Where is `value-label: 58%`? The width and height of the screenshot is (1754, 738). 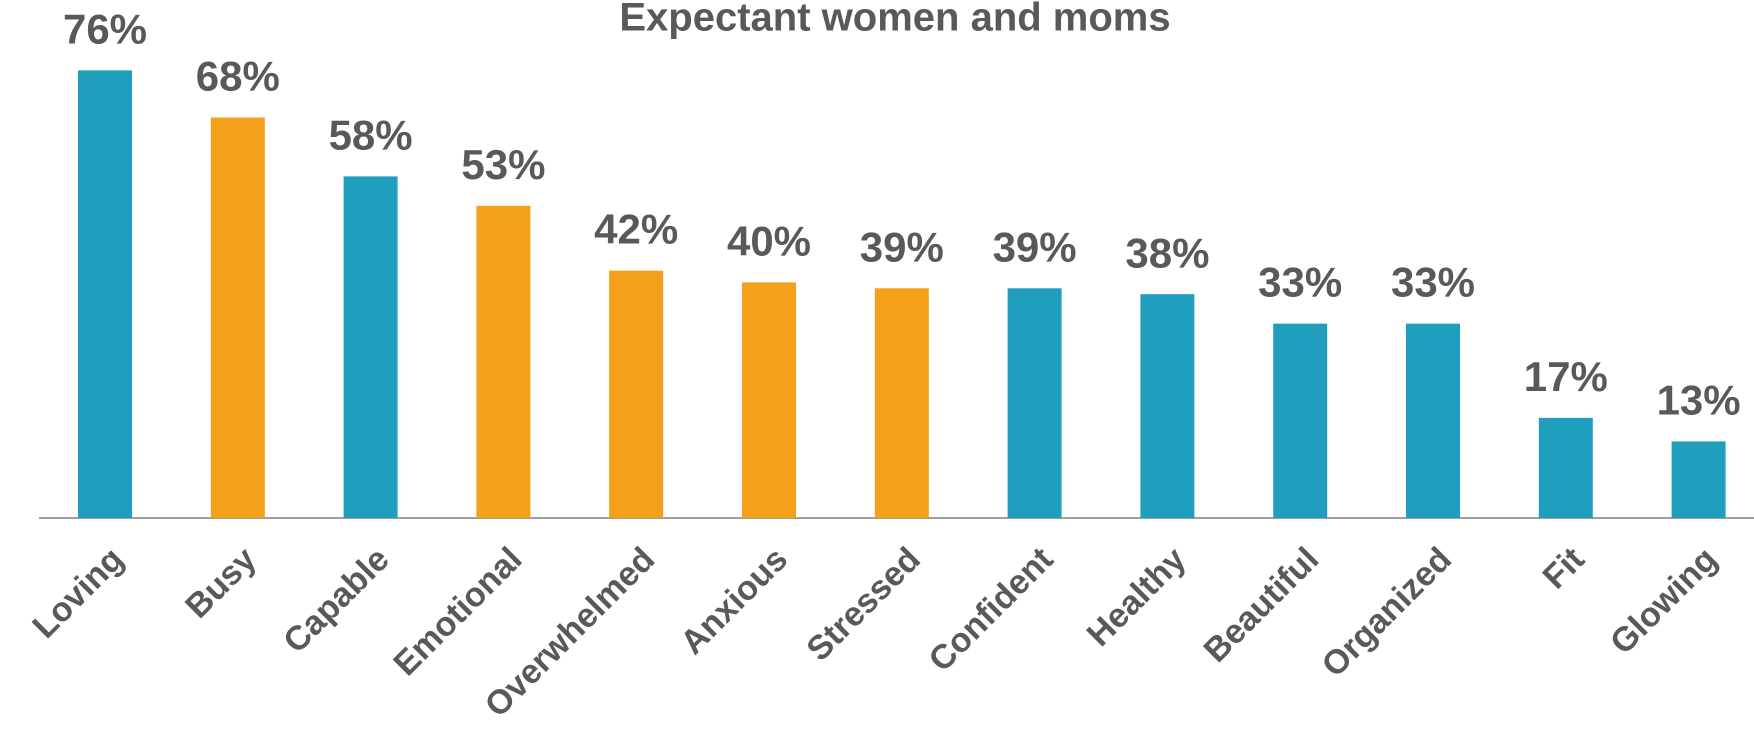 value-label: 58% is located at coordinates (371, 134).